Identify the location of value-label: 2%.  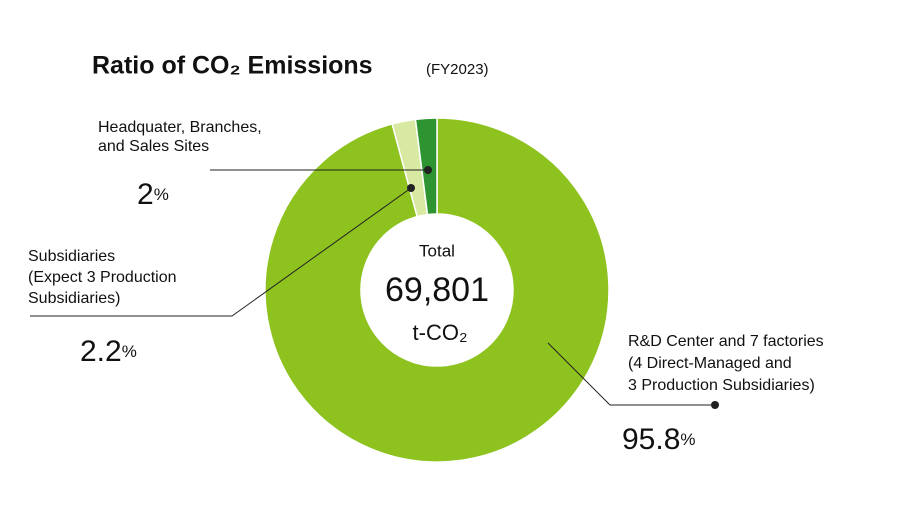
(153, 194).